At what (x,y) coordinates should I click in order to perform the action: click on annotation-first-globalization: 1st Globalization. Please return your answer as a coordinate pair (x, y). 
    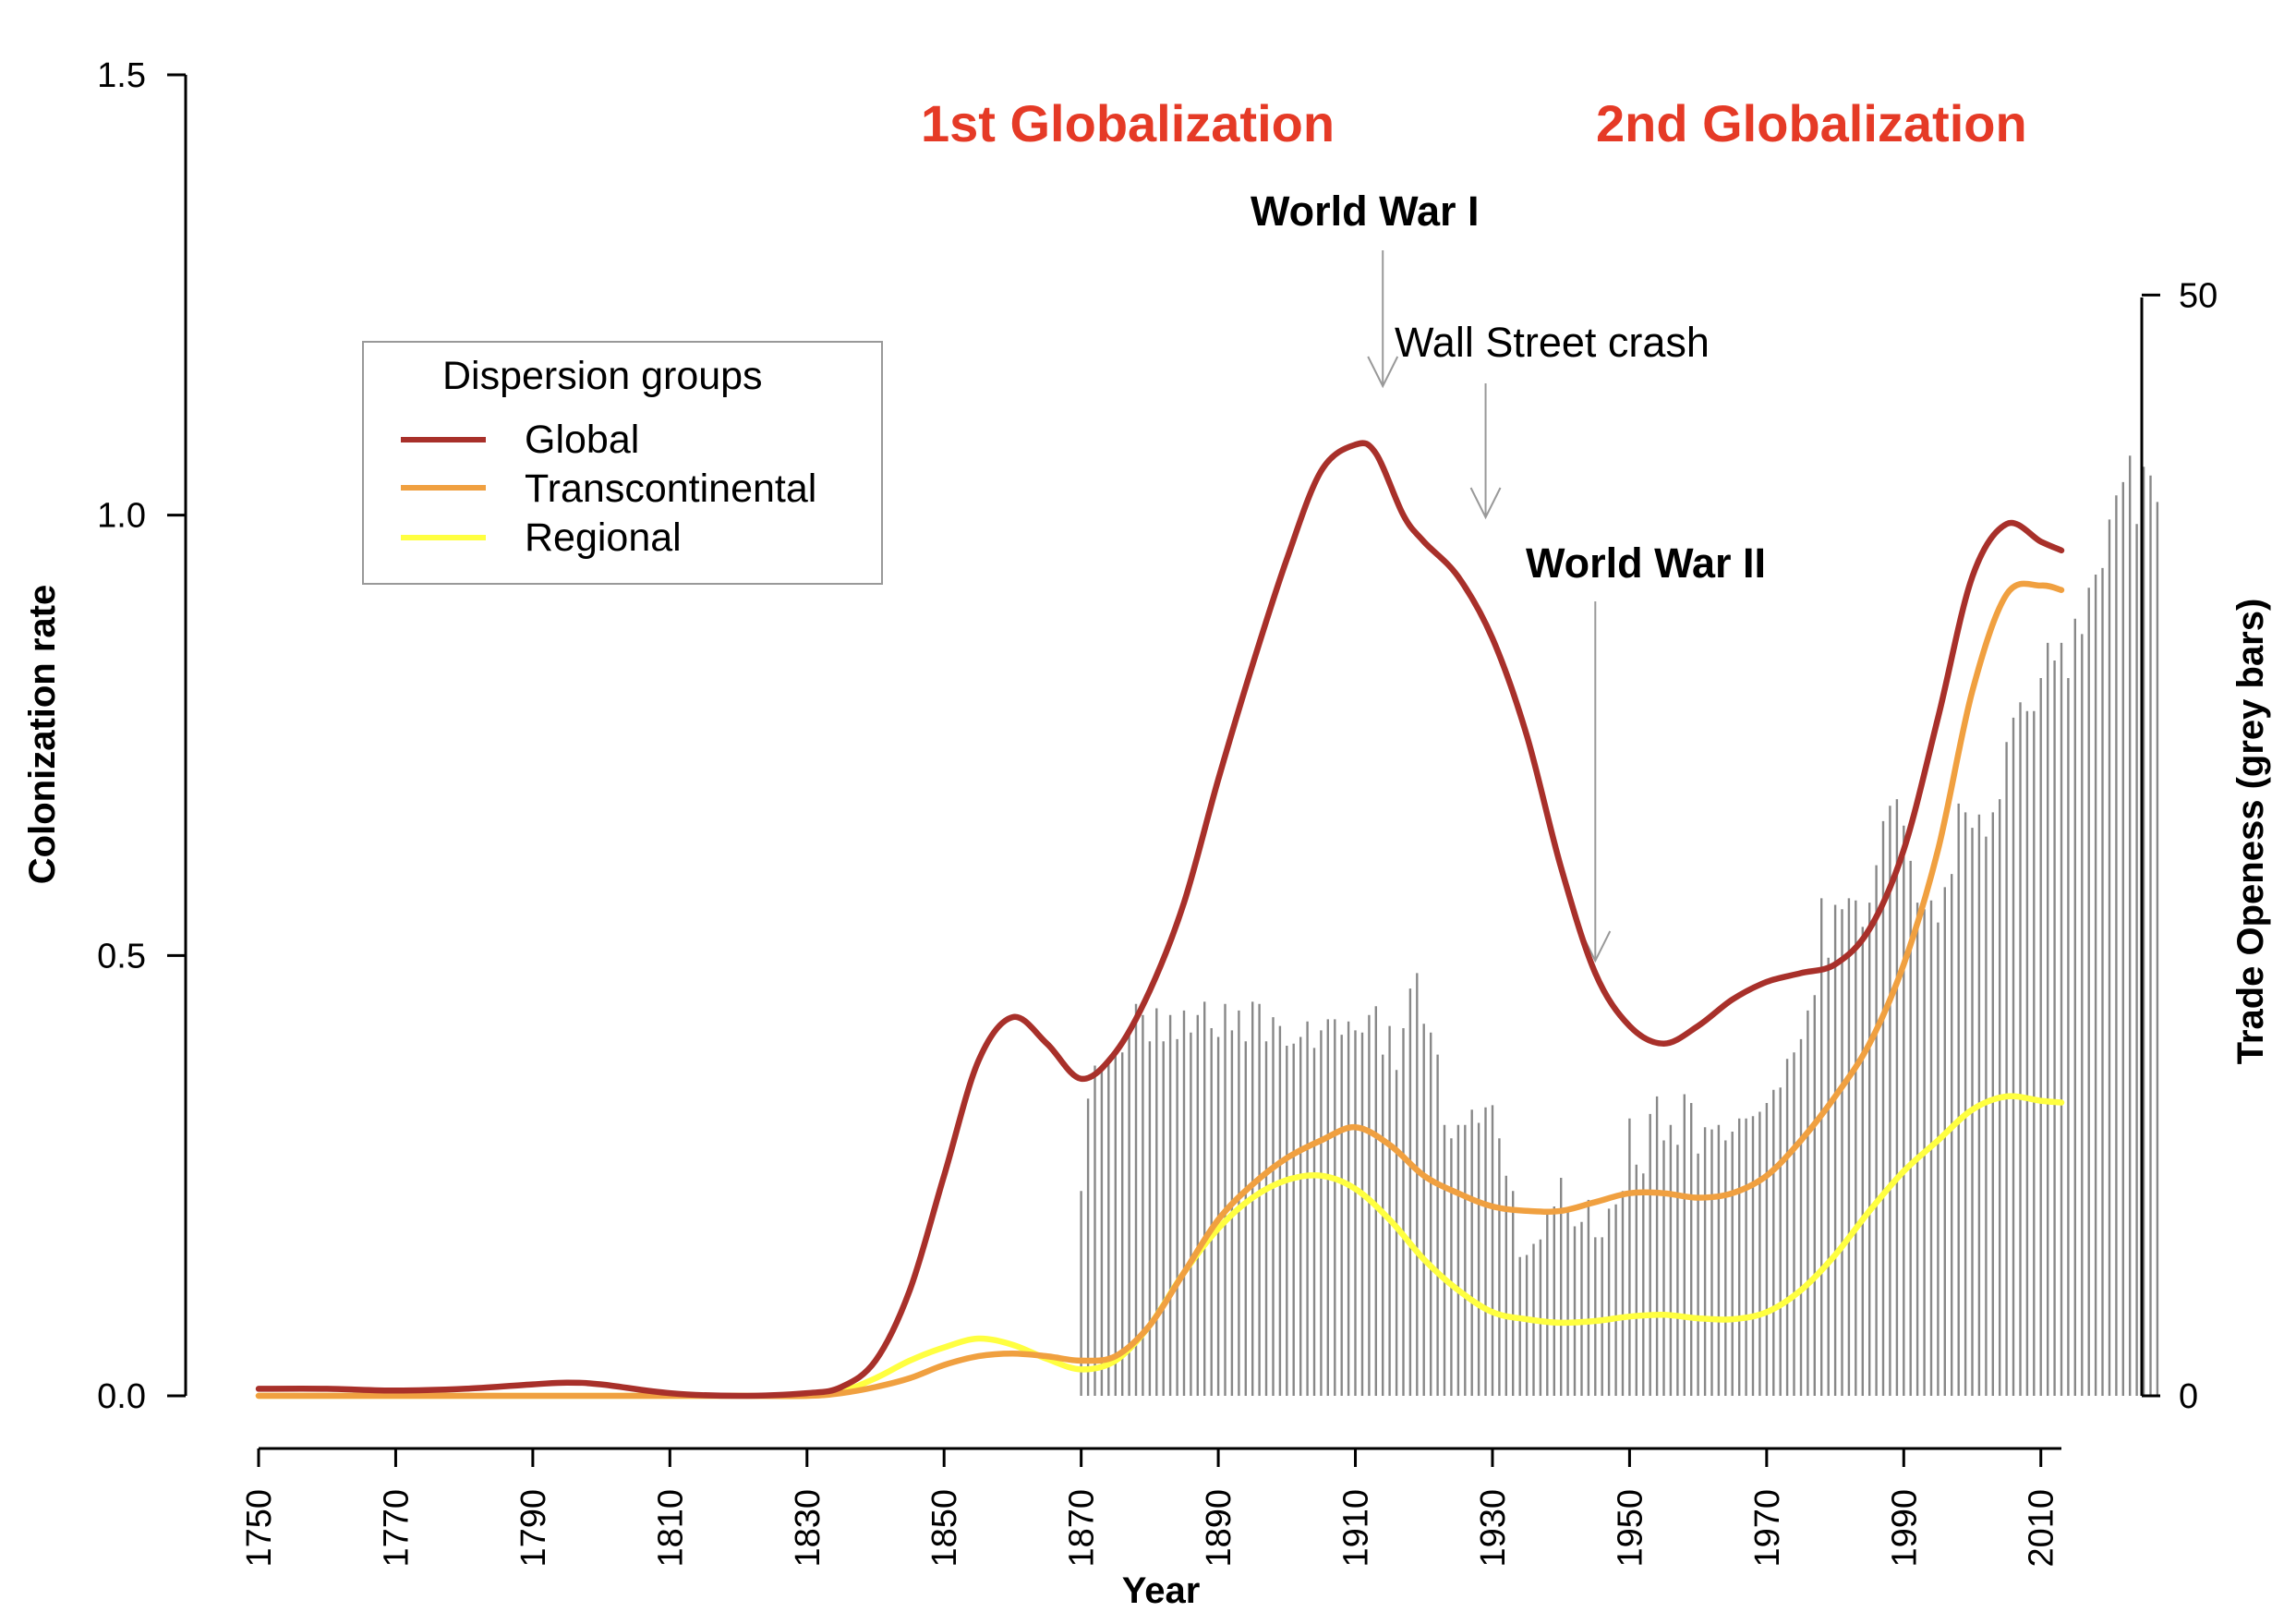
    Looking at the image, I should click on (1128, 123).